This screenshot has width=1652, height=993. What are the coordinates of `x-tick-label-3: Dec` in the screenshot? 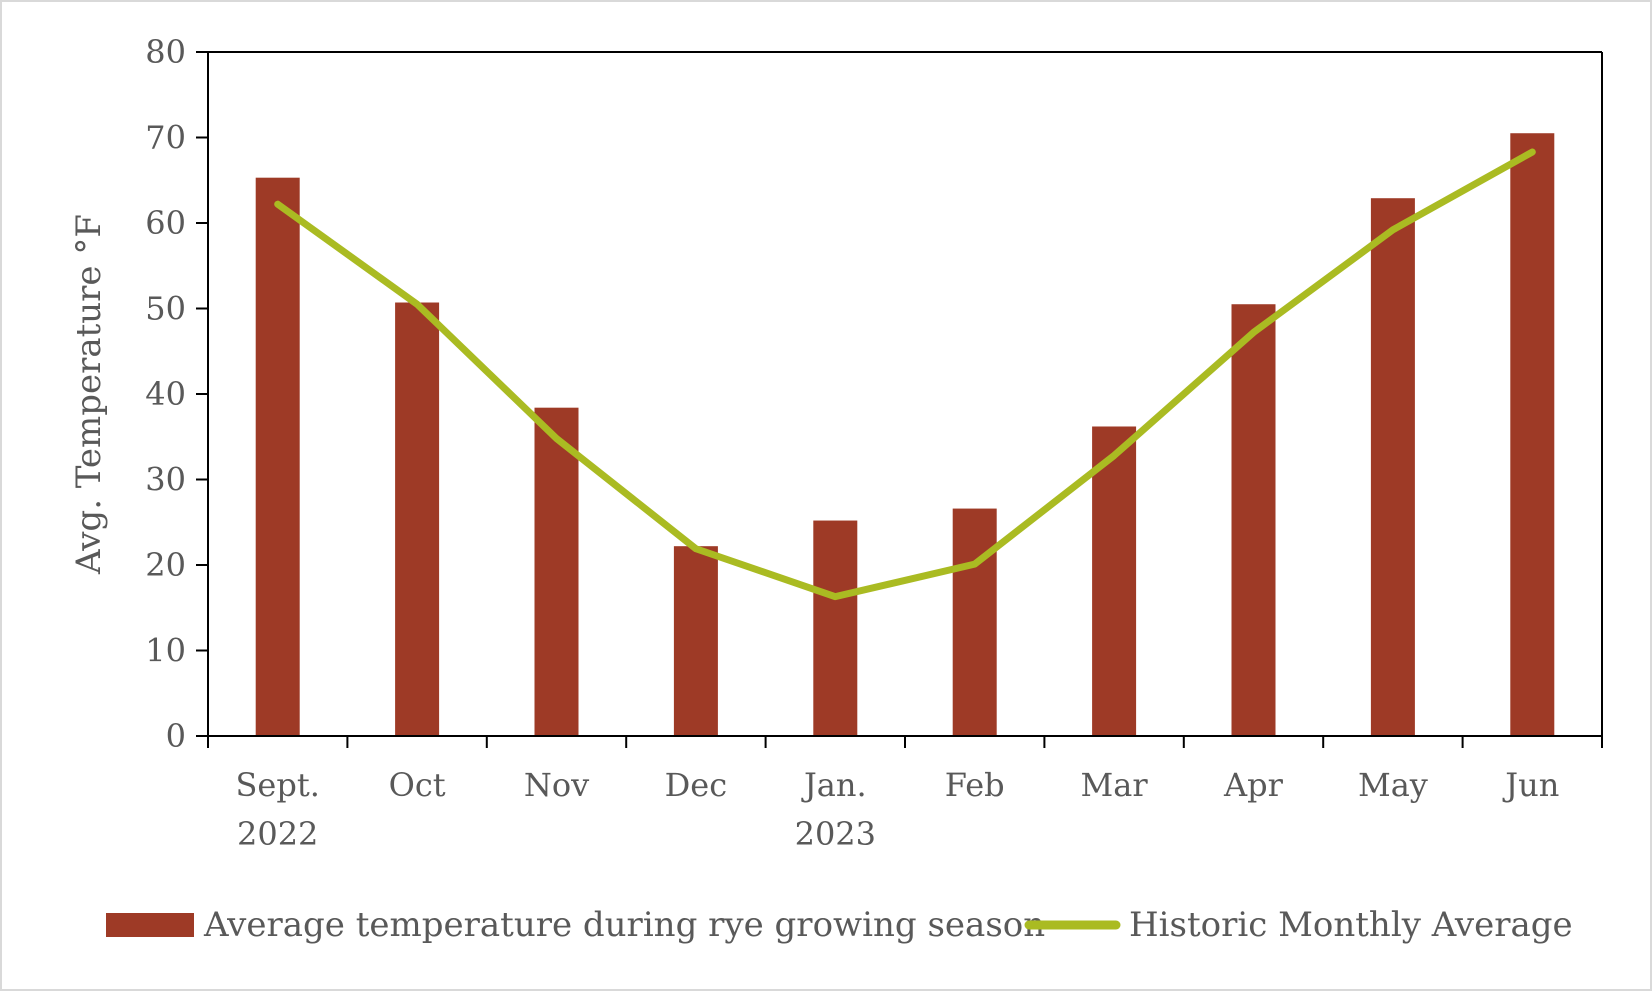 It's located at (696, 785).